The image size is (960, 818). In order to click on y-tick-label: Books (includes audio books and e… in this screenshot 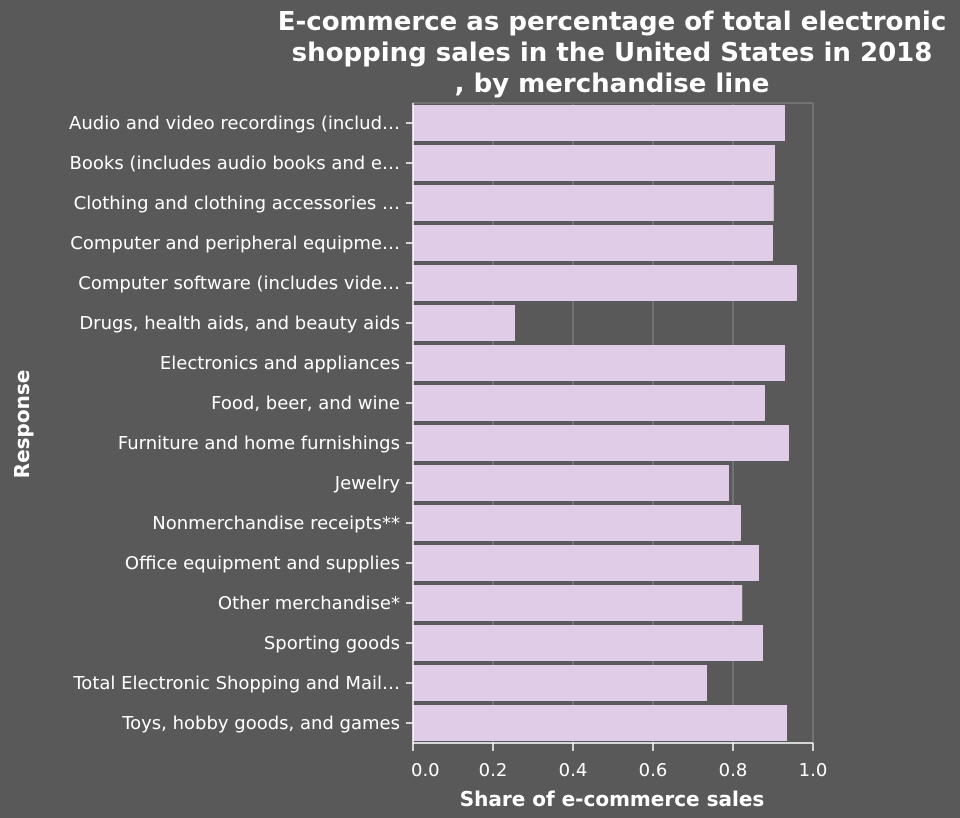, I will do `click(235, 163)`.